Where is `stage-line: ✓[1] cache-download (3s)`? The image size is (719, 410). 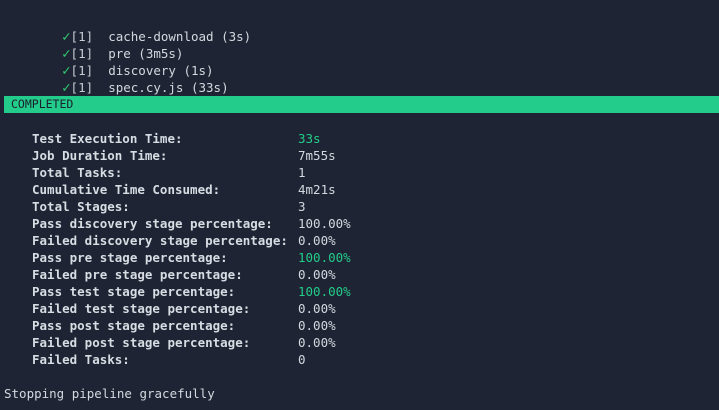
stage-line: ✓[1] cache-download (3s) is located at coordinates (141, 28).